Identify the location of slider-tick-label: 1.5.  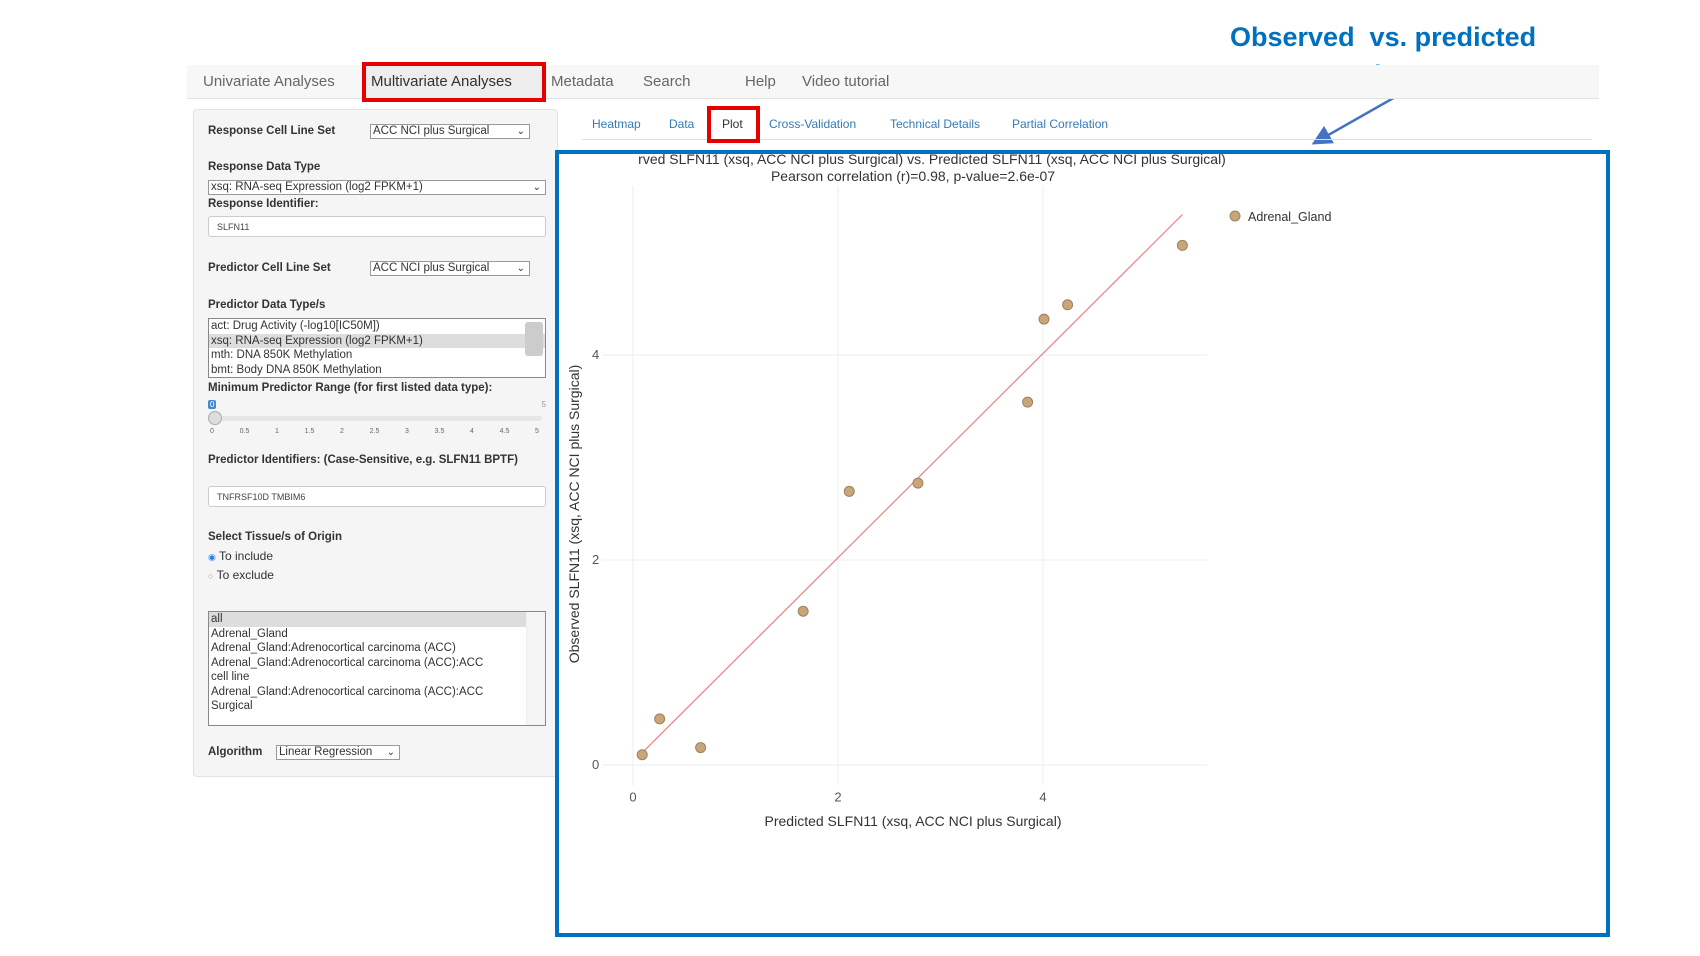
(309, 431).